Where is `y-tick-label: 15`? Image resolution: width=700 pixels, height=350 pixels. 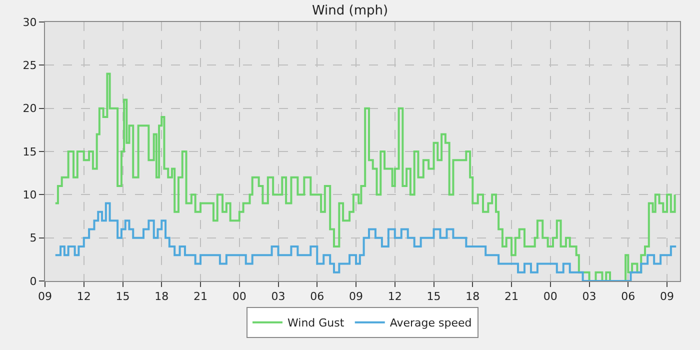
y-tick-label: 15 is located at coordinates (29, 151).